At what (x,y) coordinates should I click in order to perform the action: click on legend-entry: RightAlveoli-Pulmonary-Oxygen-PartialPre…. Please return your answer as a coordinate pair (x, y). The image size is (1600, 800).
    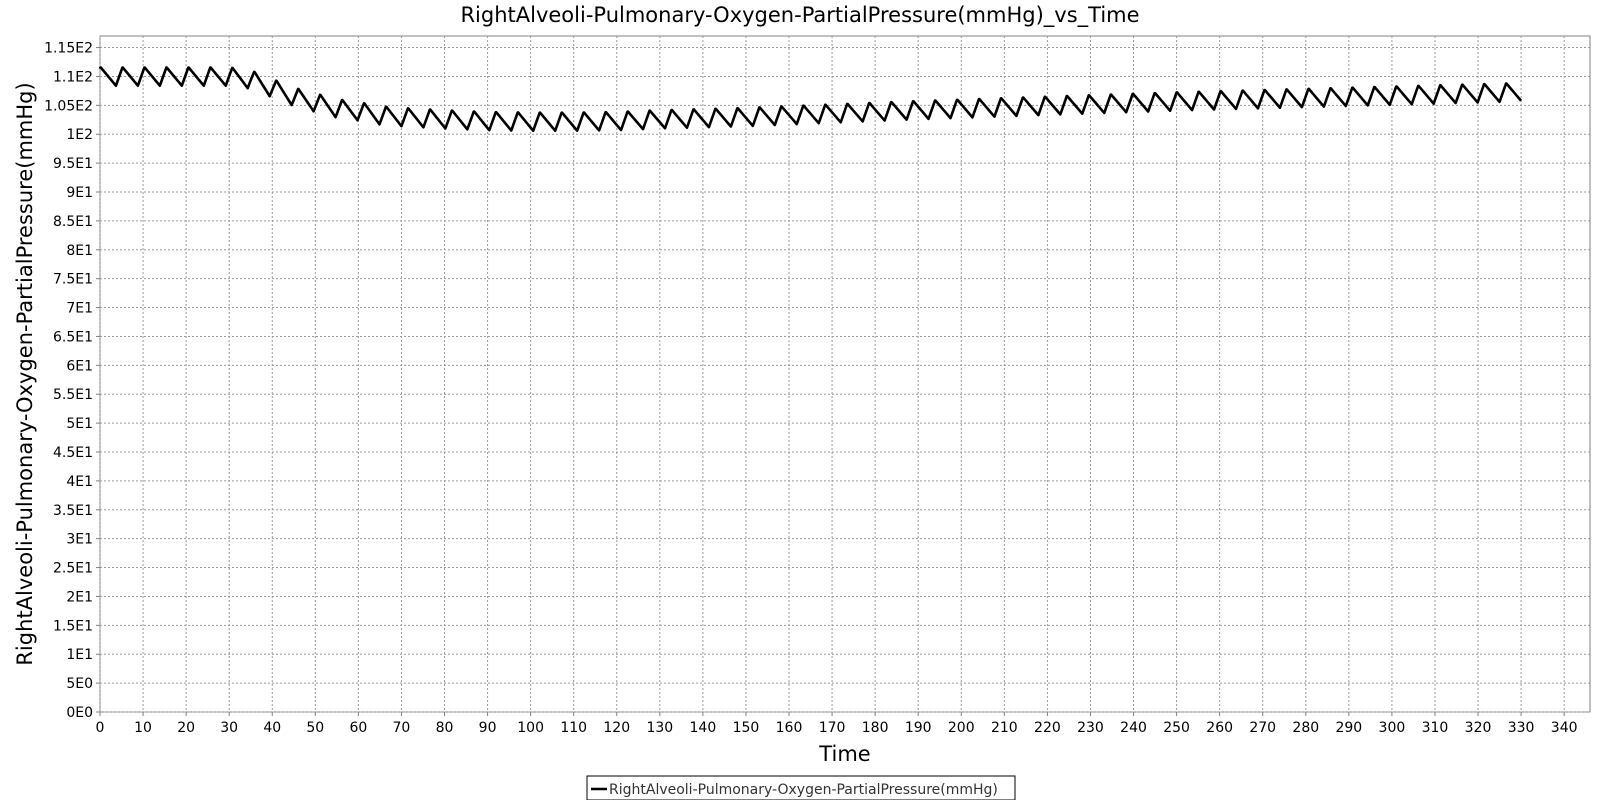
    Looking at the image, I should click on (803, 790).